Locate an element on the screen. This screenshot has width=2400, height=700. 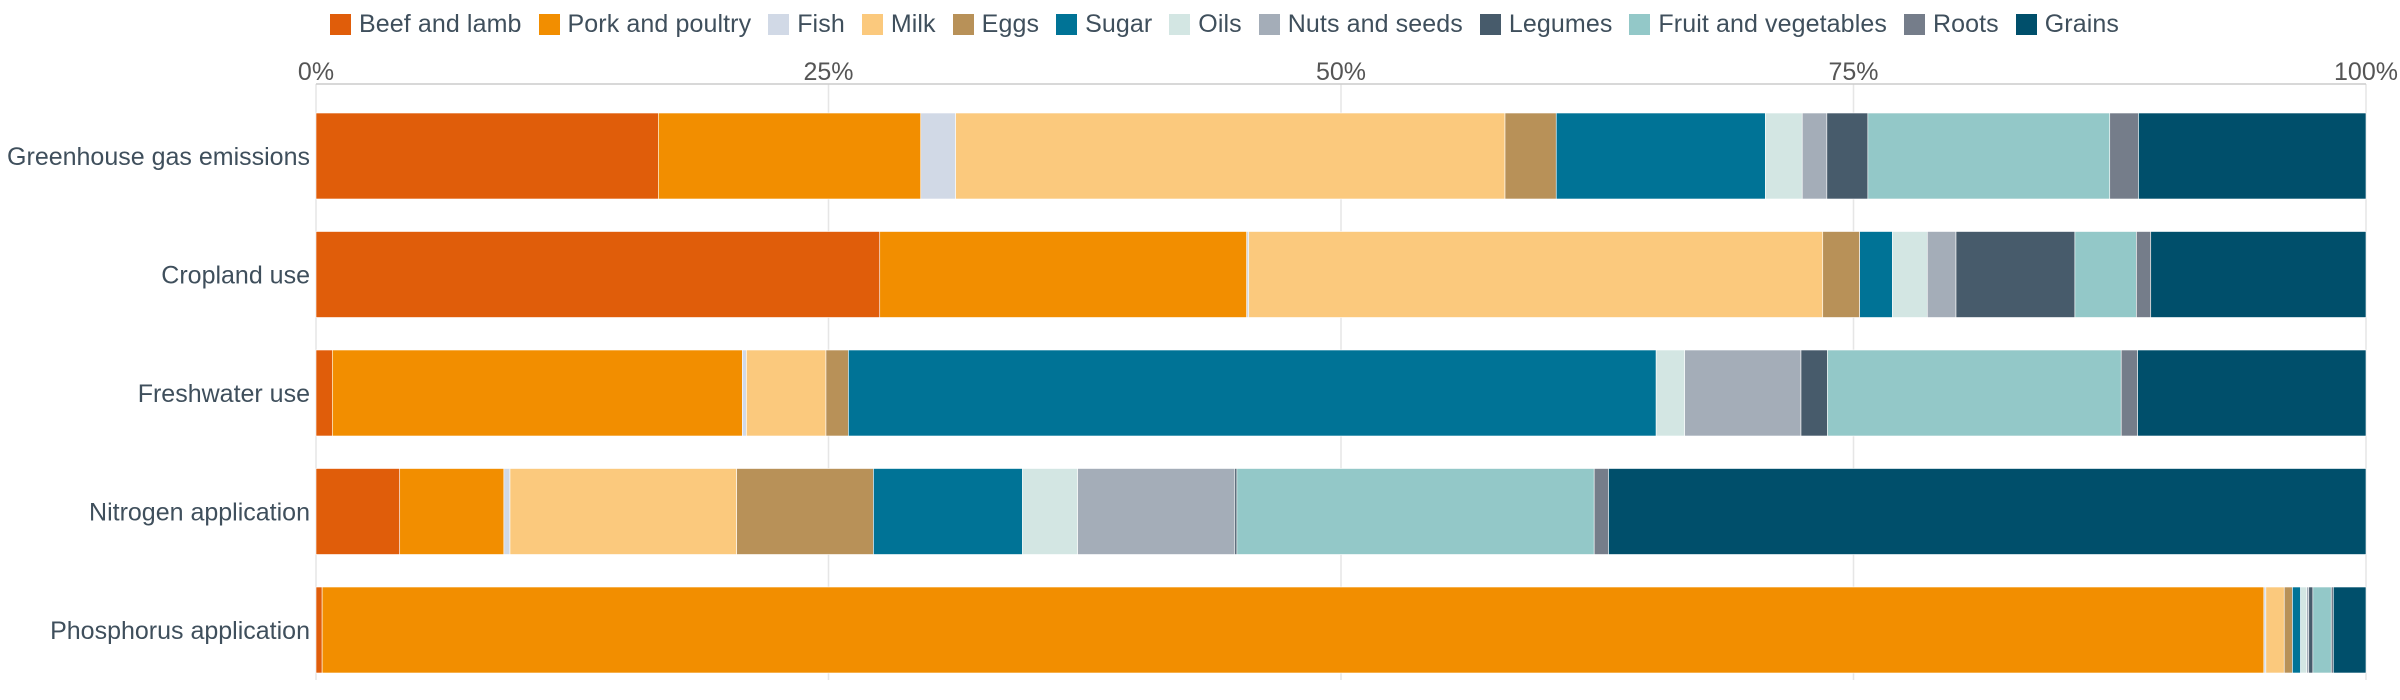
category-label-cropland-use: Cropland use is located at coordinates (235, 276).